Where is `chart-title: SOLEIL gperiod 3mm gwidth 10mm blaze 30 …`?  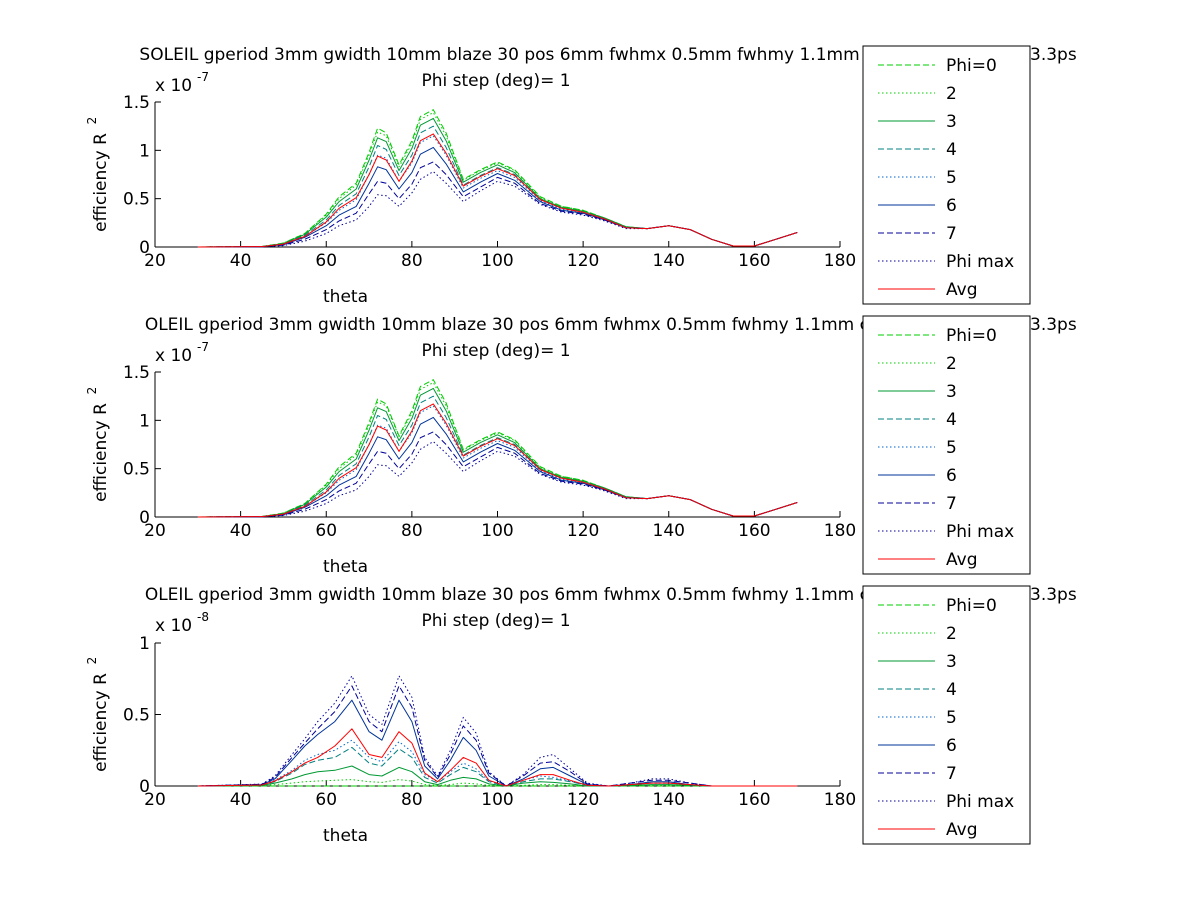
chart-title: SOLEIL gperiod 3mm gwidth 10mm blaze 30 … is located at coordinates (544, 55).